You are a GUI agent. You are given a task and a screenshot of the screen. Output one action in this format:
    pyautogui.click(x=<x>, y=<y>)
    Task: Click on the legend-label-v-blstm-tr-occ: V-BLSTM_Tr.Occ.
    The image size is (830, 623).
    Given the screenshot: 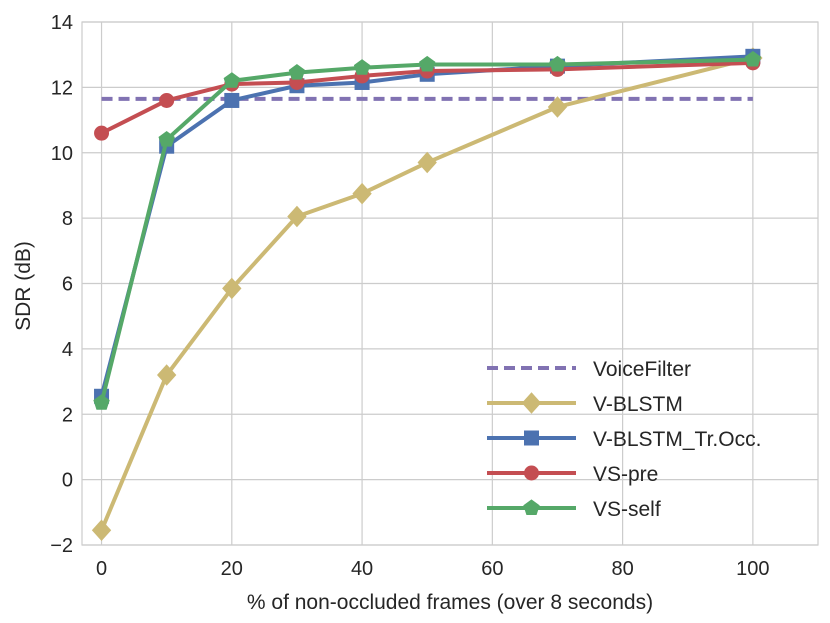 What is the action you would take?
    pyautogui.click(x=677, y=439)
    